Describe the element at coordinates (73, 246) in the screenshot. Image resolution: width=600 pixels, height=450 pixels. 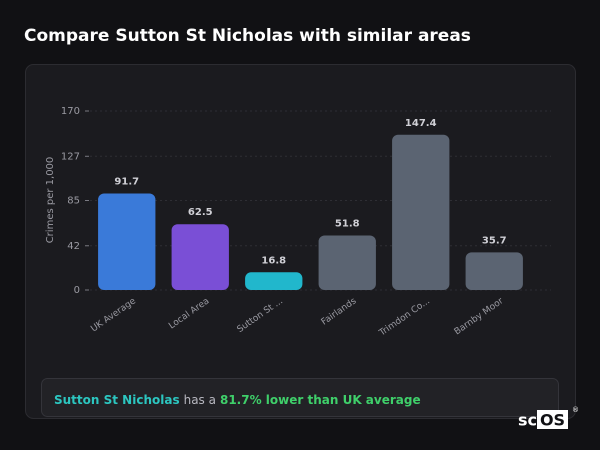
I see `y-tick-label: 42` at that location.